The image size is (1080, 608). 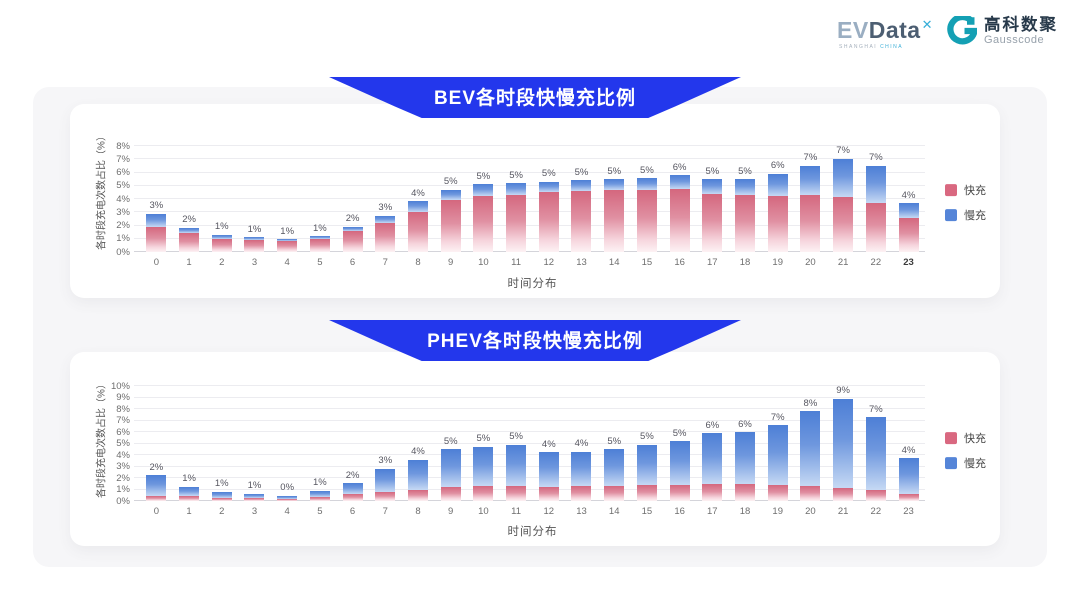 What do you see at coordinates (385, 443) in the screenshot?
I see `stacked-bar-7: 3%` at bounding box center [385, 443].